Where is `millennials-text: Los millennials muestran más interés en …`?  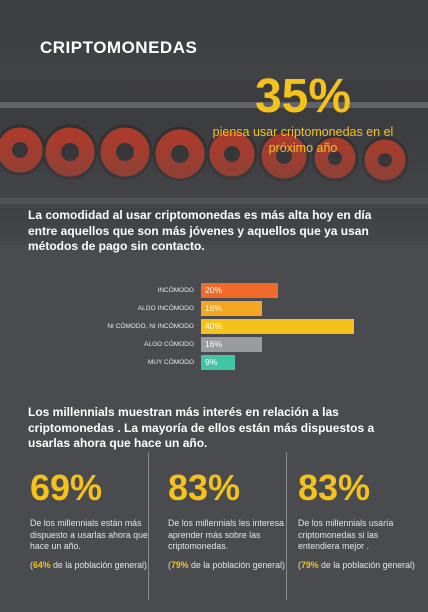 millennials-text: Los millennials muestran más interés en … is located at coordinates (201, 427).